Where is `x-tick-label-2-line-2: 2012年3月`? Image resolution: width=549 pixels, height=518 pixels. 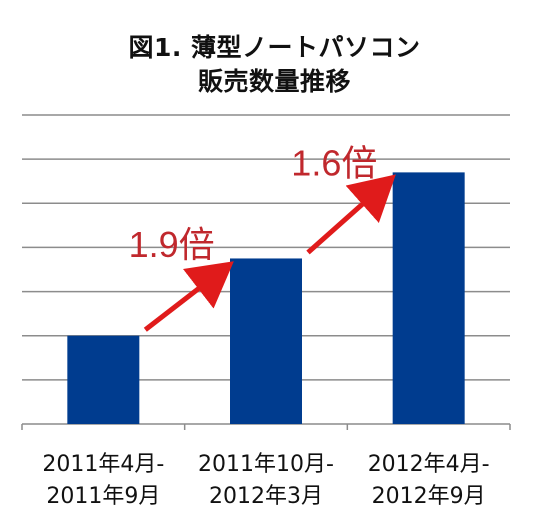
x-tick-label-2-line-2: 2012年3月 is located at coordinates (266, 496).